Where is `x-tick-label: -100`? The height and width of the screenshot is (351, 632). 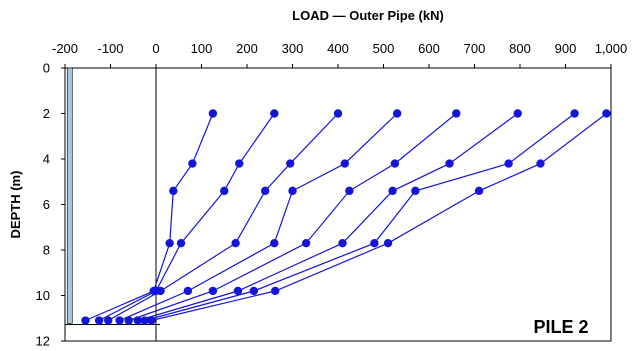 x-tick-label: -100 is located at coordinates (110, 48).